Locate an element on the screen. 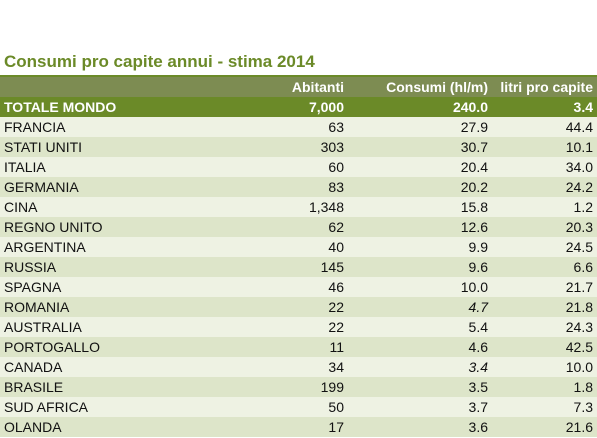 This screenshot has height=438, width=597. consumi-cell: 9.6 is located at coordinates (420, 267).